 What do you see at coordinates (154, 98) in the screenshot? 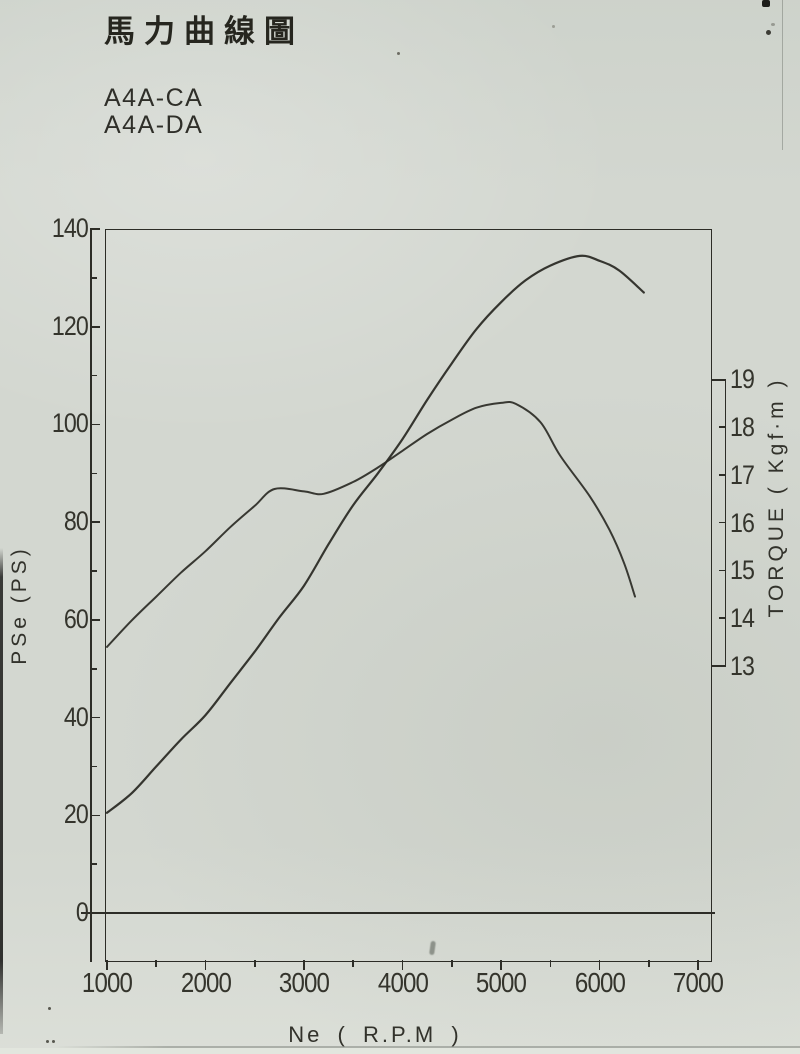
I see `model-label-1: A4A-CA` at bounding box center [154, 98].